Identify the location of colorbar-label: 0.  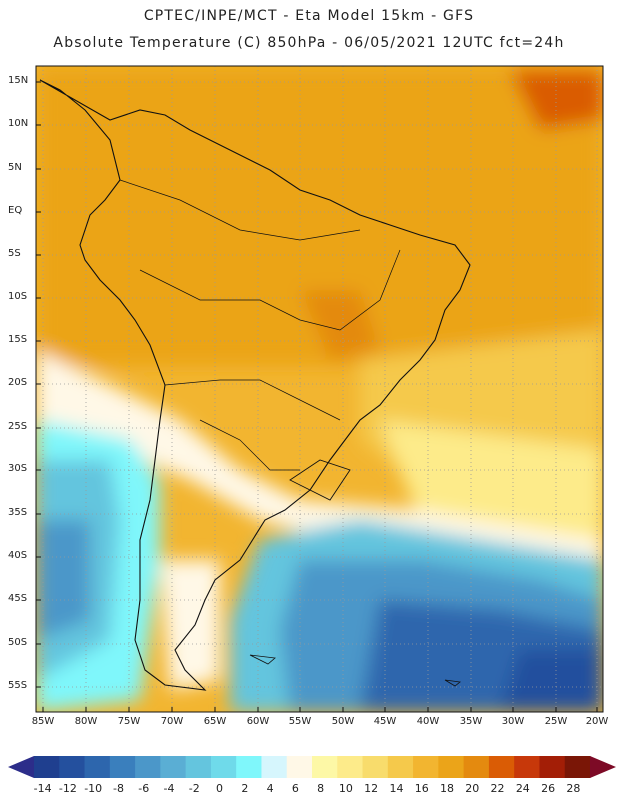
(220, 788).